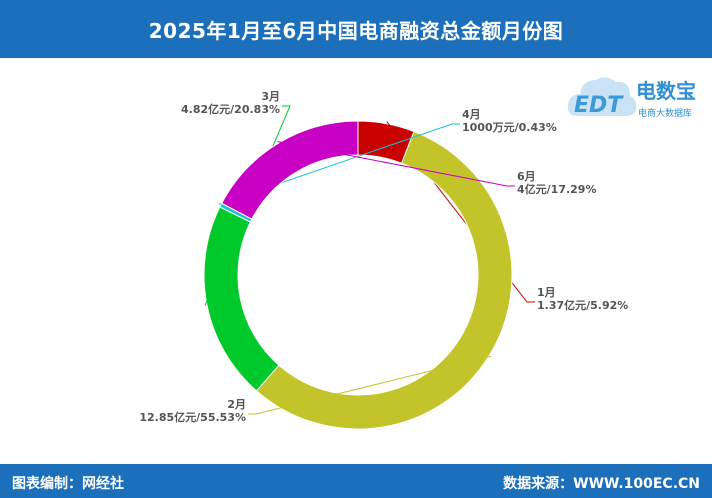 The width and height of the screenshot is (712, 498). Describe the element at coordinates (236, 404) in the screenshot. I see `slice-name-label: 2月` at that location.